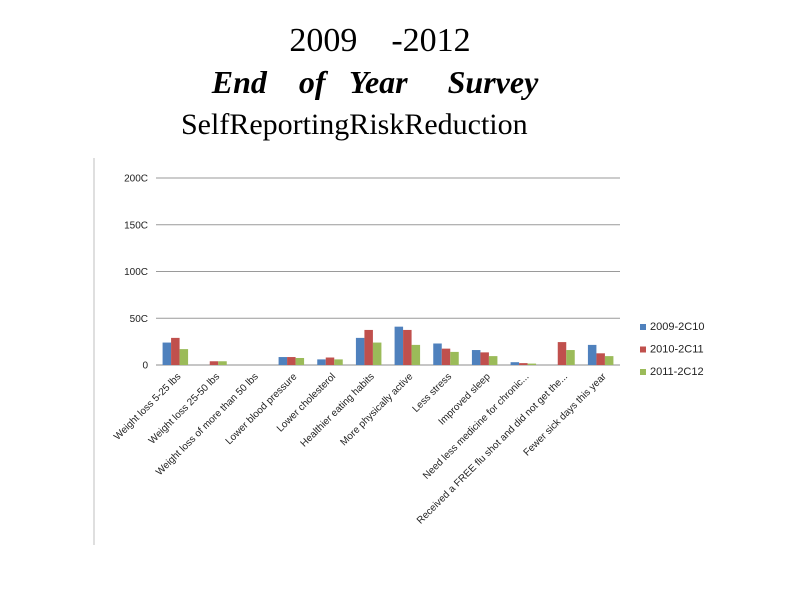  What do you see at coordinates (147, 406) in the screenshot?
I see `x-tick-label: Weight loss 5-25 lbs` at bounding box center [147, 406].